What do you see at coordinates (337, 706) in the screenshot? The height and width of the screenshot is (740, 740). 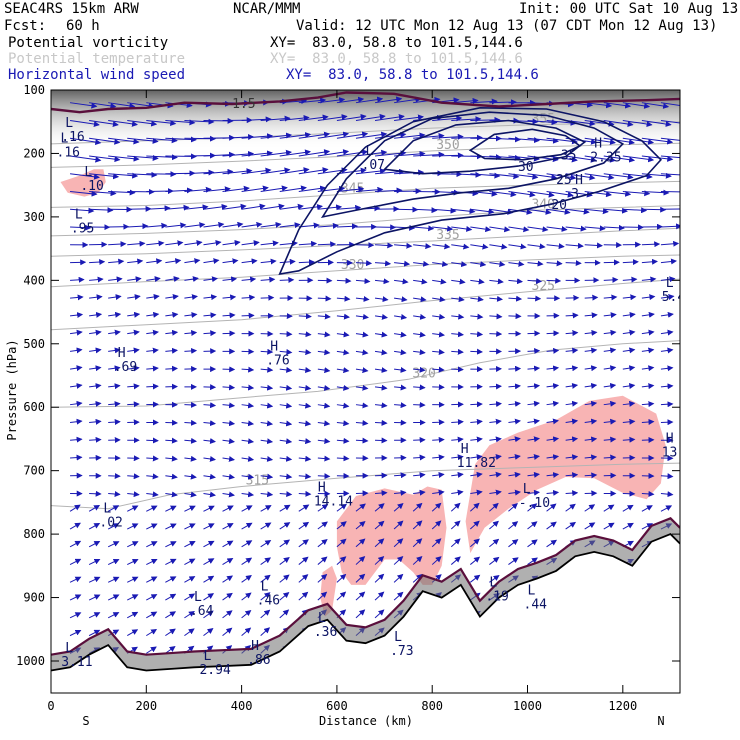 I see `x-tick-label: 600` at bounding box center [337, 706].